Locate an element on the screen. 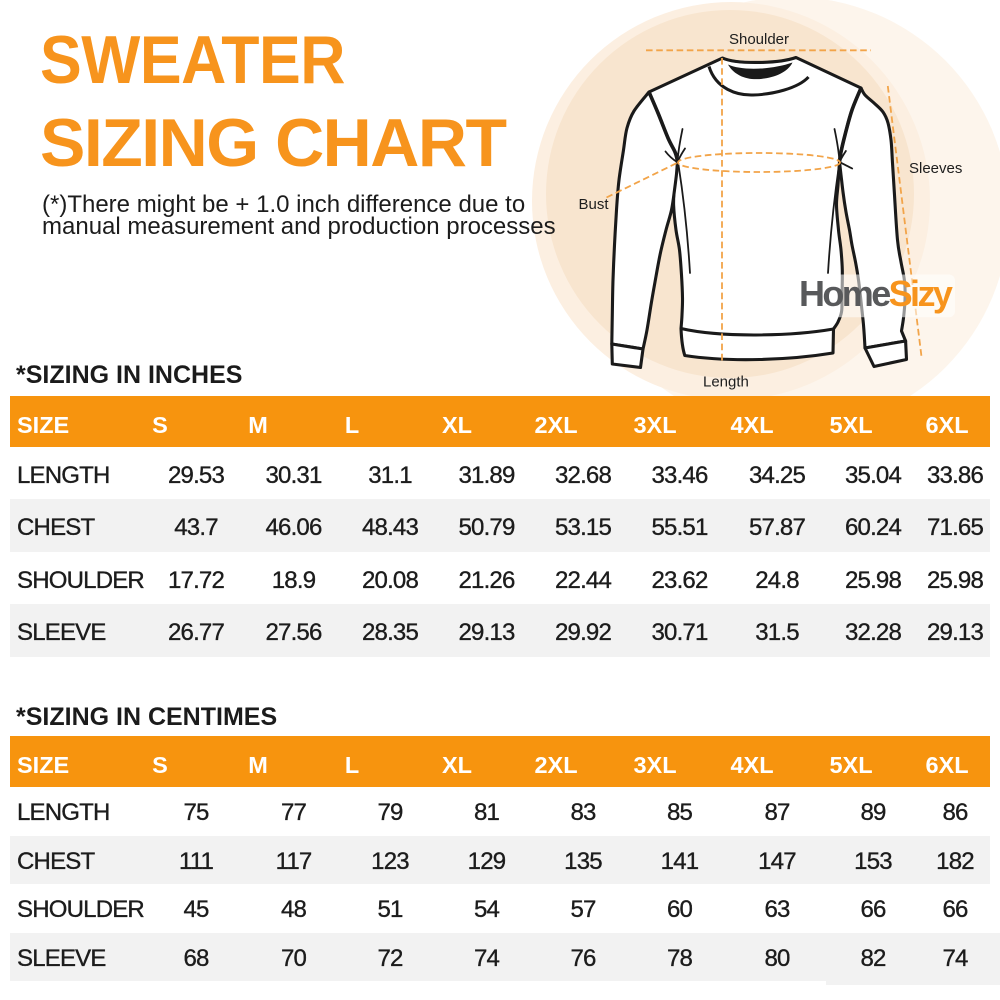  svg-text: HomeSizy is located at coordinates (876, 293).